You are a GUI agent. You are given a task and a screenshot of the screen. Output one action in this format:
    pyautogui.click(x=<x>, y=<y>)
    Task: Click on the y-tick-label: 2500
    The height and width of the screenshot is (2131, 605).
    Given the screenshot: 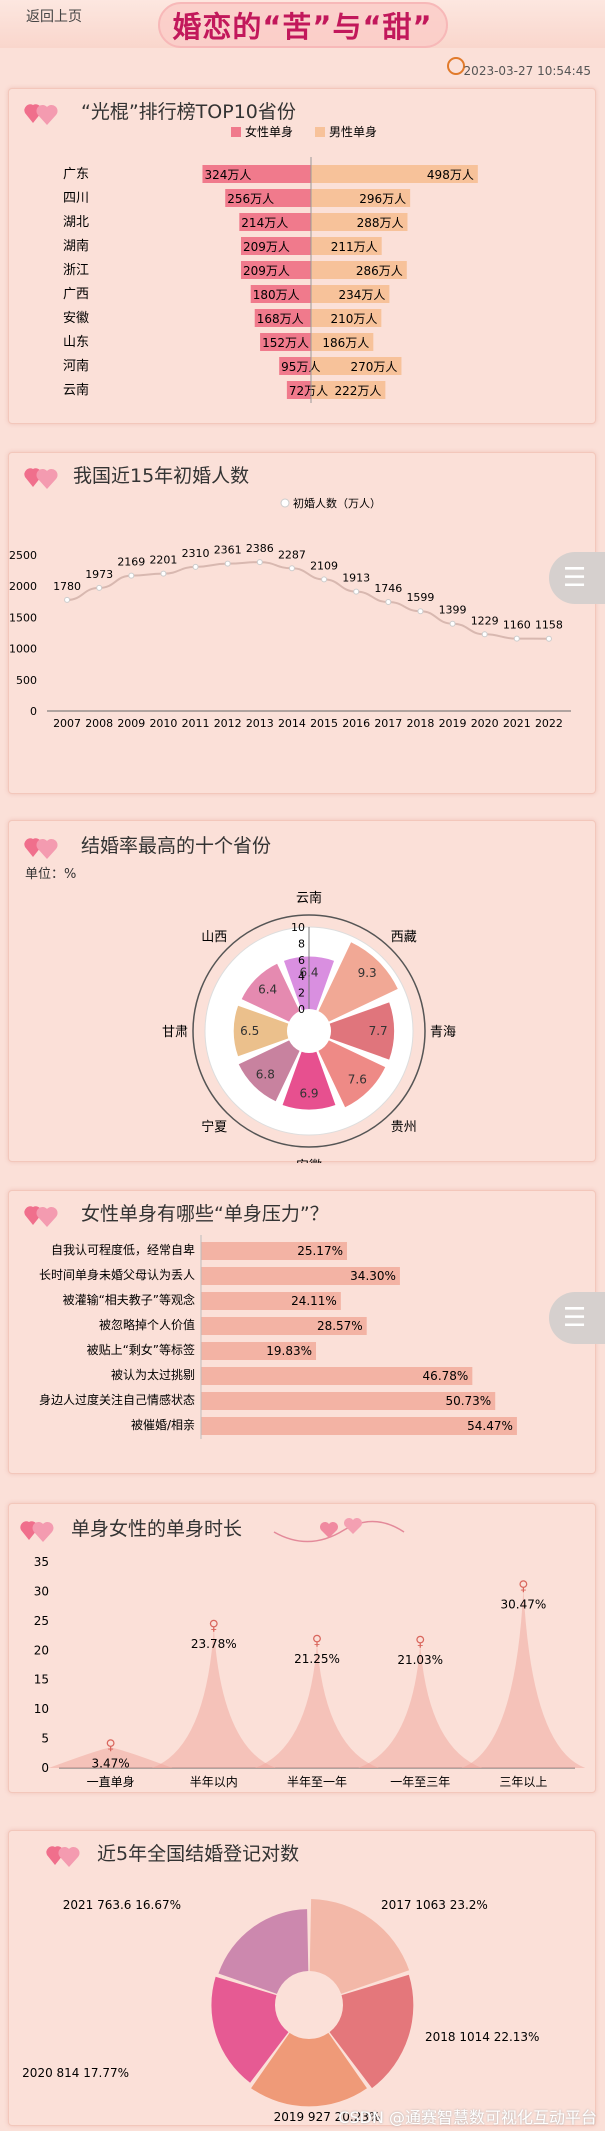 What is the action you would take?
    pyautogui.click(x=23, y=555)
    